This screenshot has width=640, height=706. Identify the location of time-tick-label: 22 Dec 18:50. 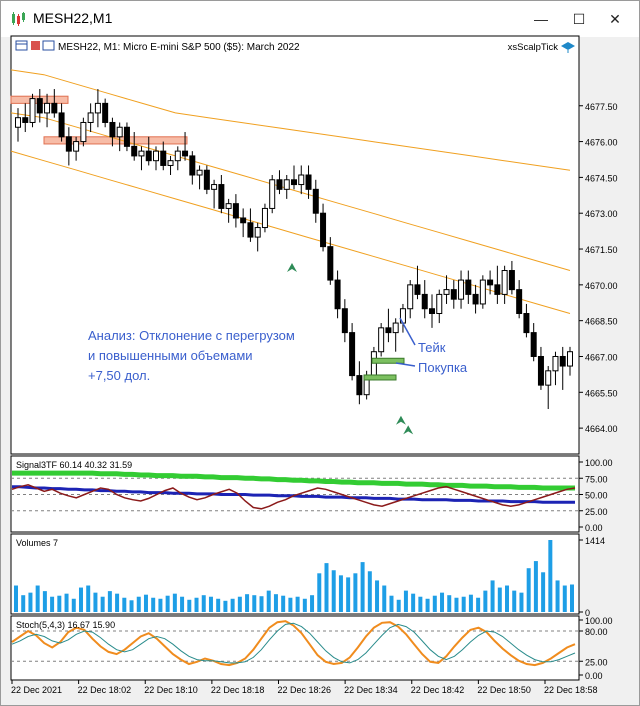
(504, 690).